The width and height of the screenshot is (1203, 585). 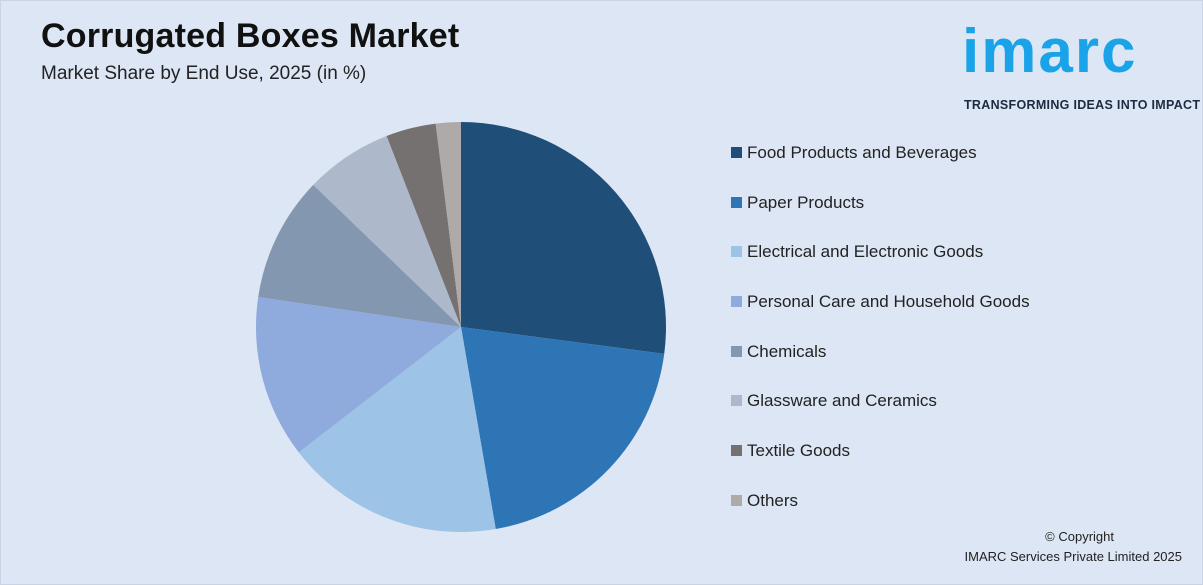 What do you see at coordinates (250, 36) in the screenshot?
I see `chart-title: Corrugated Boxes Market` at bounding box center [250, 36].